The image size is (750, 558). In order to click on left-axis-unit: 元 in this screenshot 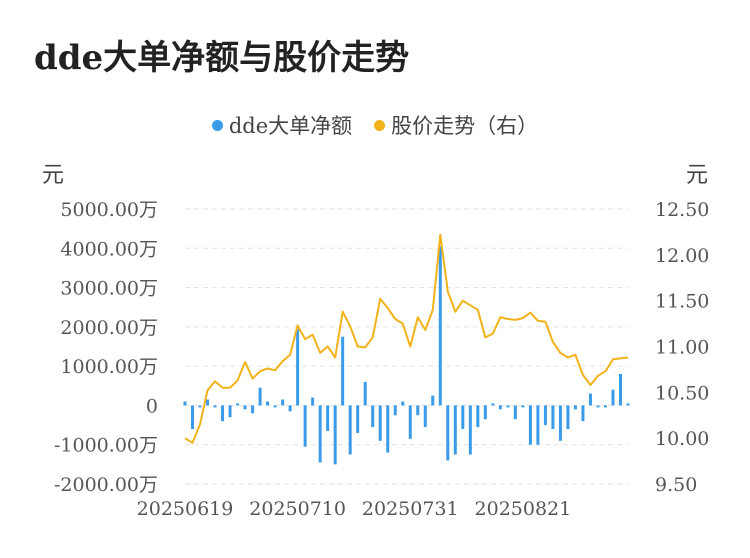, I will do `click(53, 175)`.